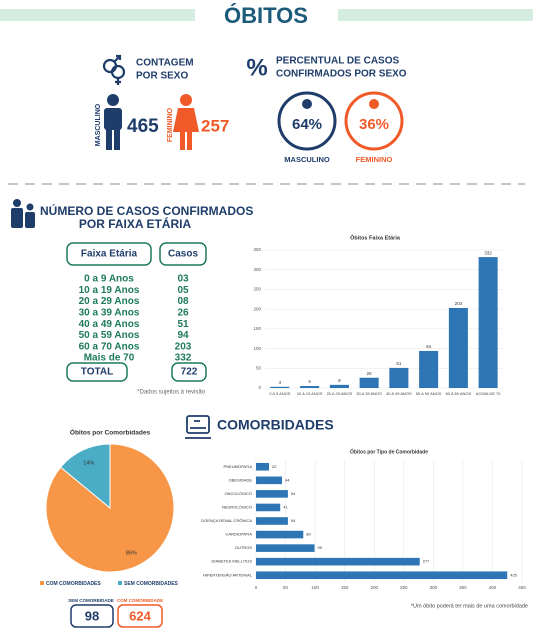 The width and height of the screenshot is (533, 640). Describe the element at coordinates (257, 289) in the screenshot. I see `y-tick-label: 250` at that location.